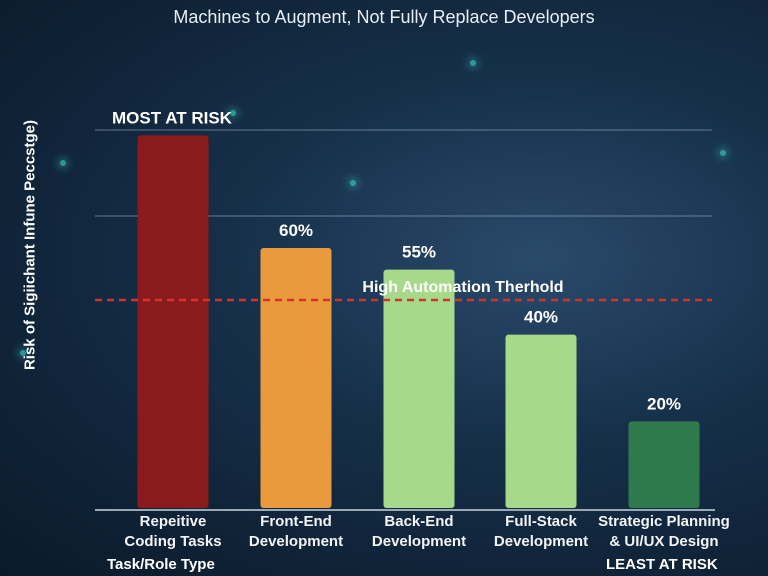 This screenshot has width=768, height=576. What do you see at coordinates (541, 317) in the screenshot?
I see `data-label: 40%` at bounding box center [541, 317].